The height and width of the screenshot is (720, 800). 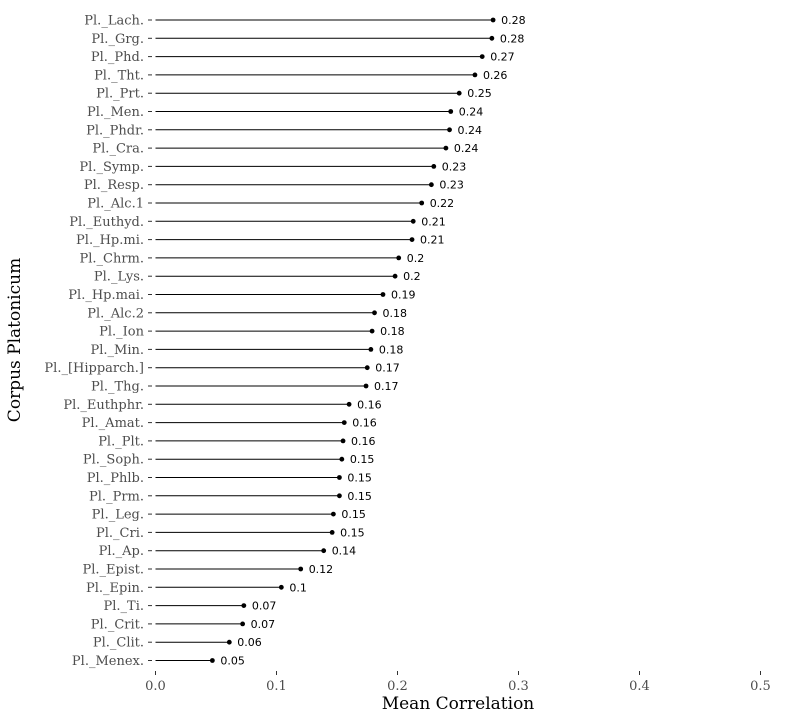 What do you see at coordinates (118, 149) in the screenshot?
I see `y-tick-label: Pl._Cra.` at bounding box center [118, 149].